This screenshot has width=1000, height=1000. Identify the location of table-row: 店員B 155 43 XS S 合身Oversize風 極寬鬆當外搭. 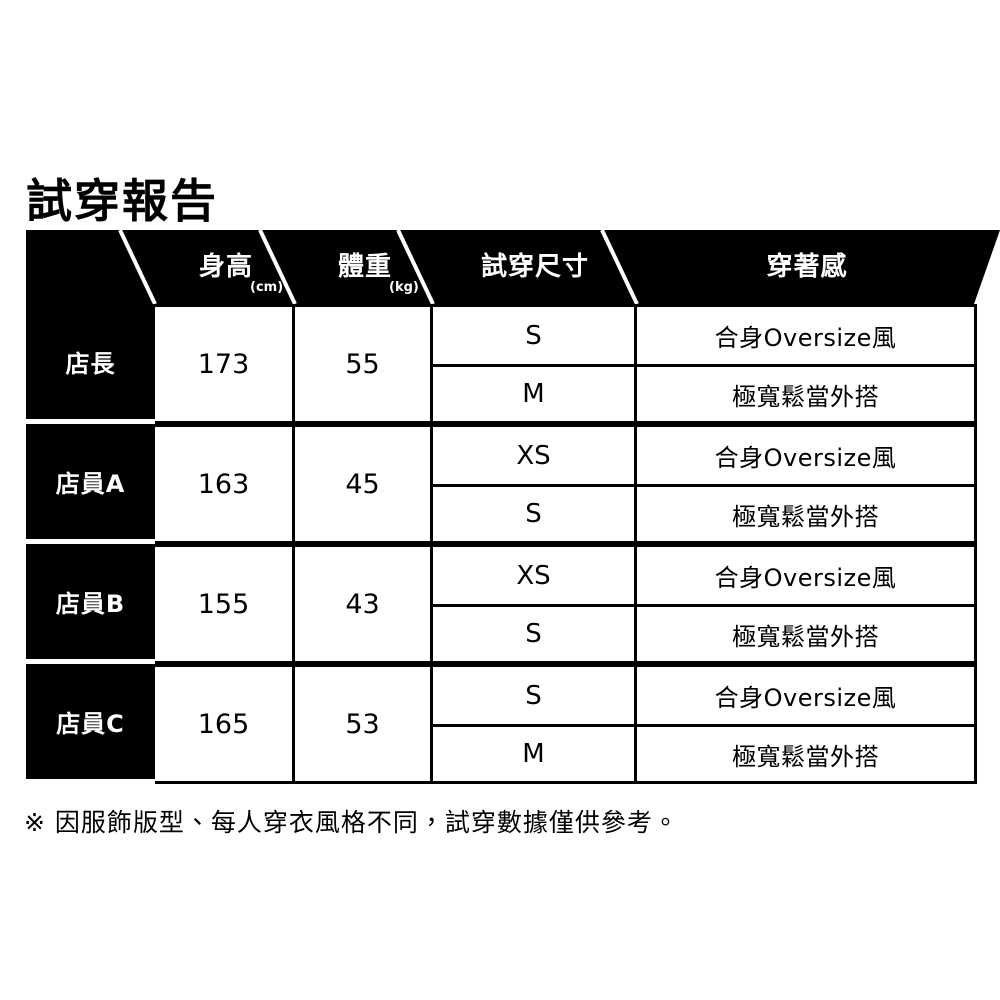
(501, 604).